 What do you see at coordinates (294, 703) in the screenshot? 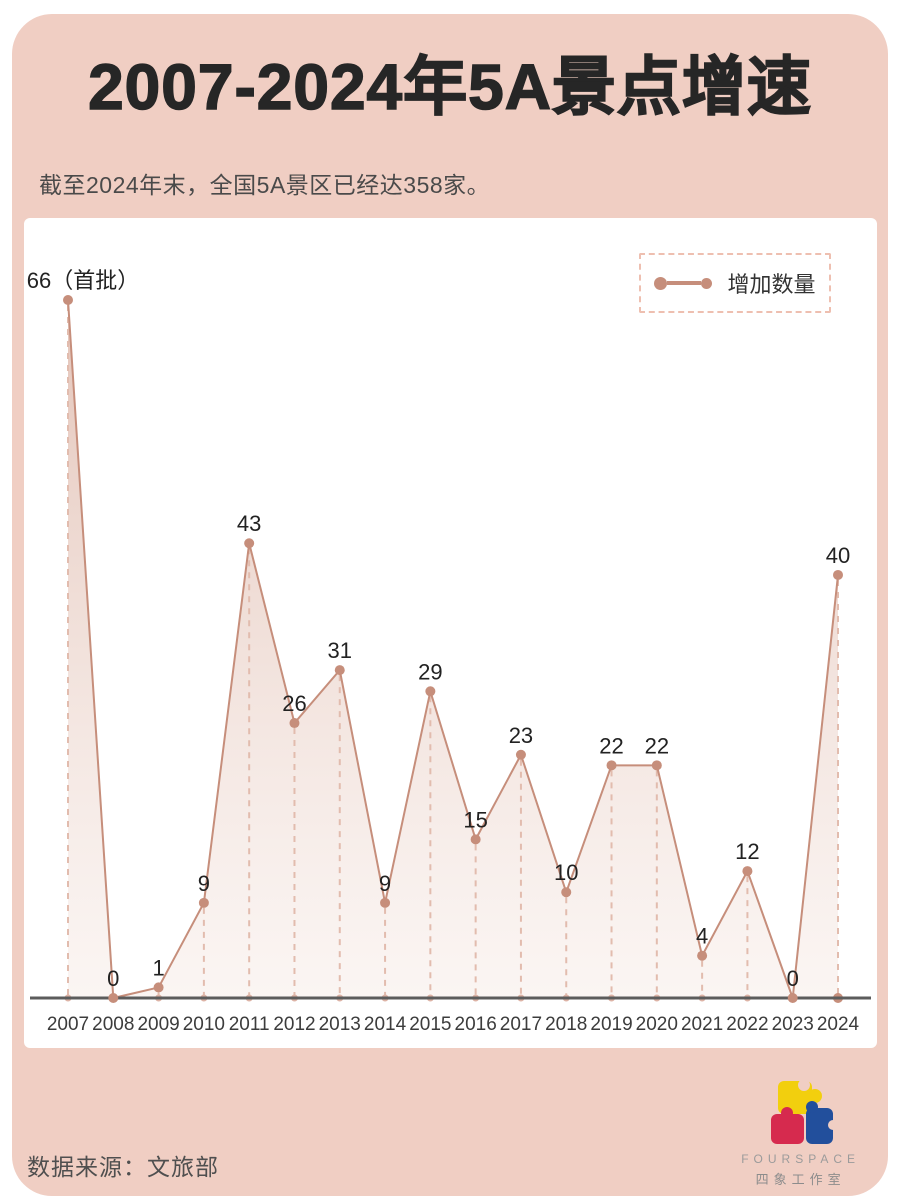
I see `svg-text: 26` at bounding box center [294, 703].